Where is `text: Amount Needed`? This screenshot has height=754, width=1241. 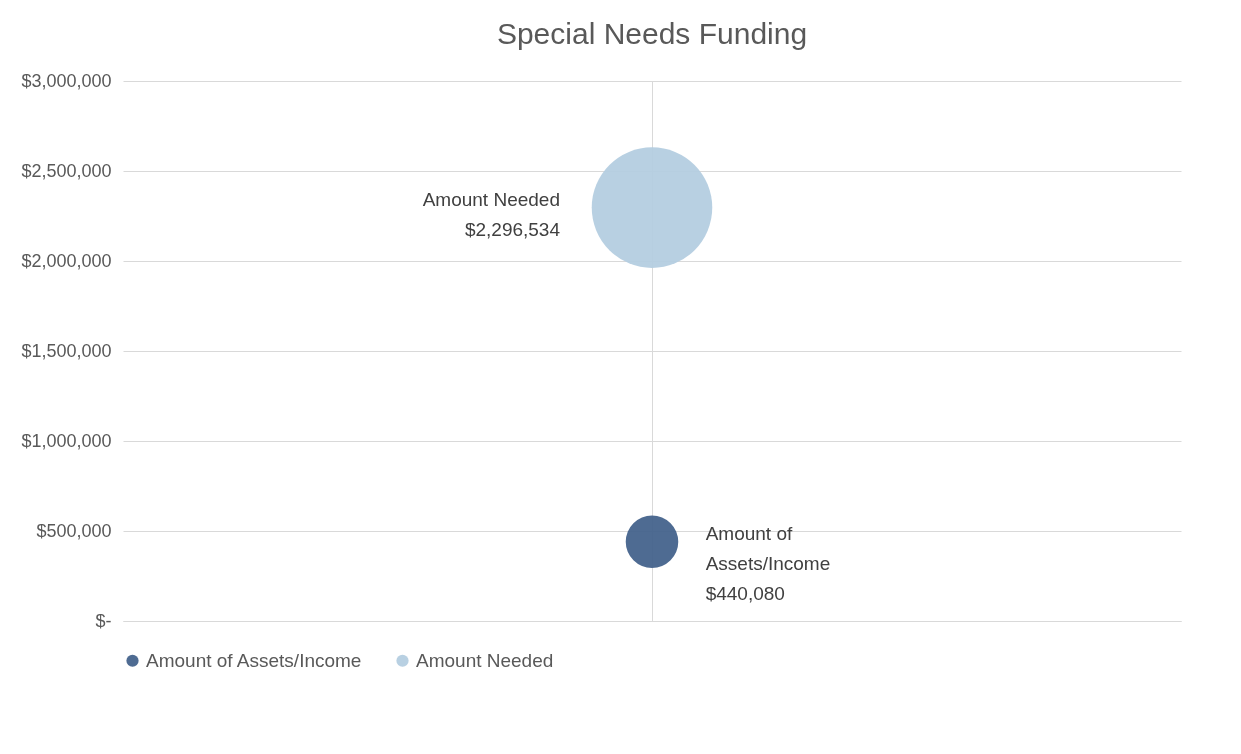
text: Amount Needed is located at coordinates (491, 199).